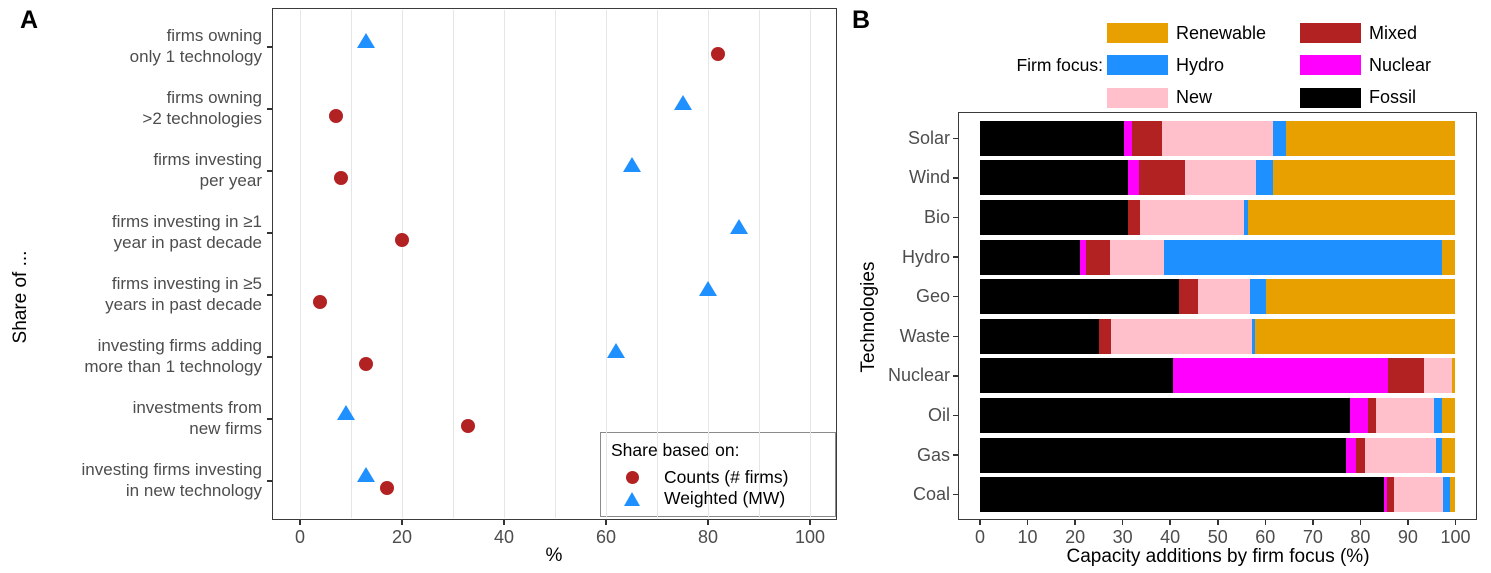  I want to click on panel-b-legend-prefix: Firm focus:, so click(1059, 65).